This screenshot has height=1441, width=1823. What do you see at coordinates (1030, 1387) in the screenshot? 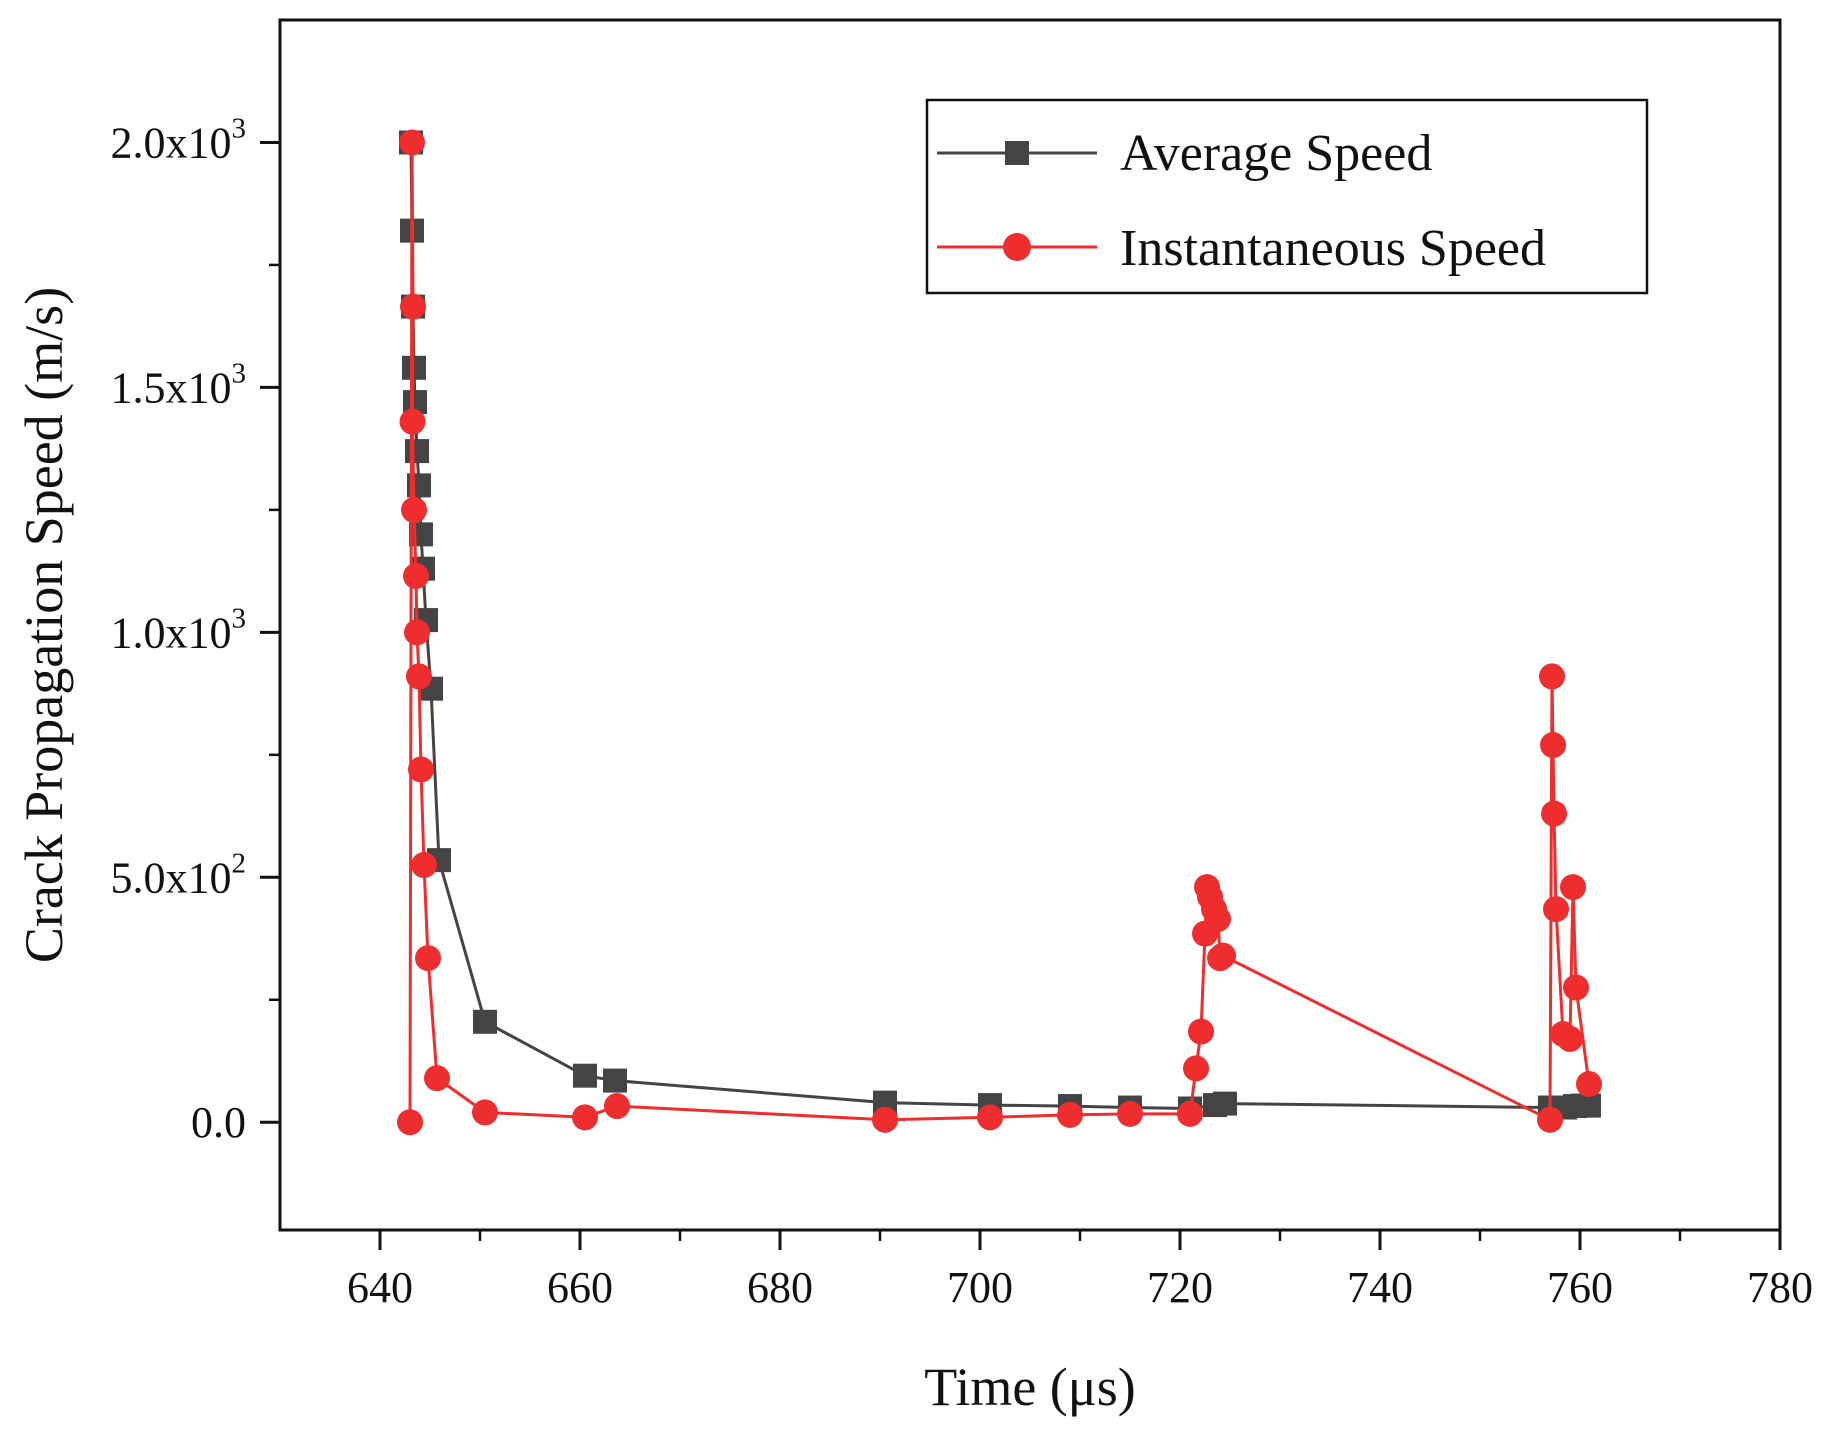
I see `x-axis-title: Time (μs)` at bounding box center [1030, 1387].